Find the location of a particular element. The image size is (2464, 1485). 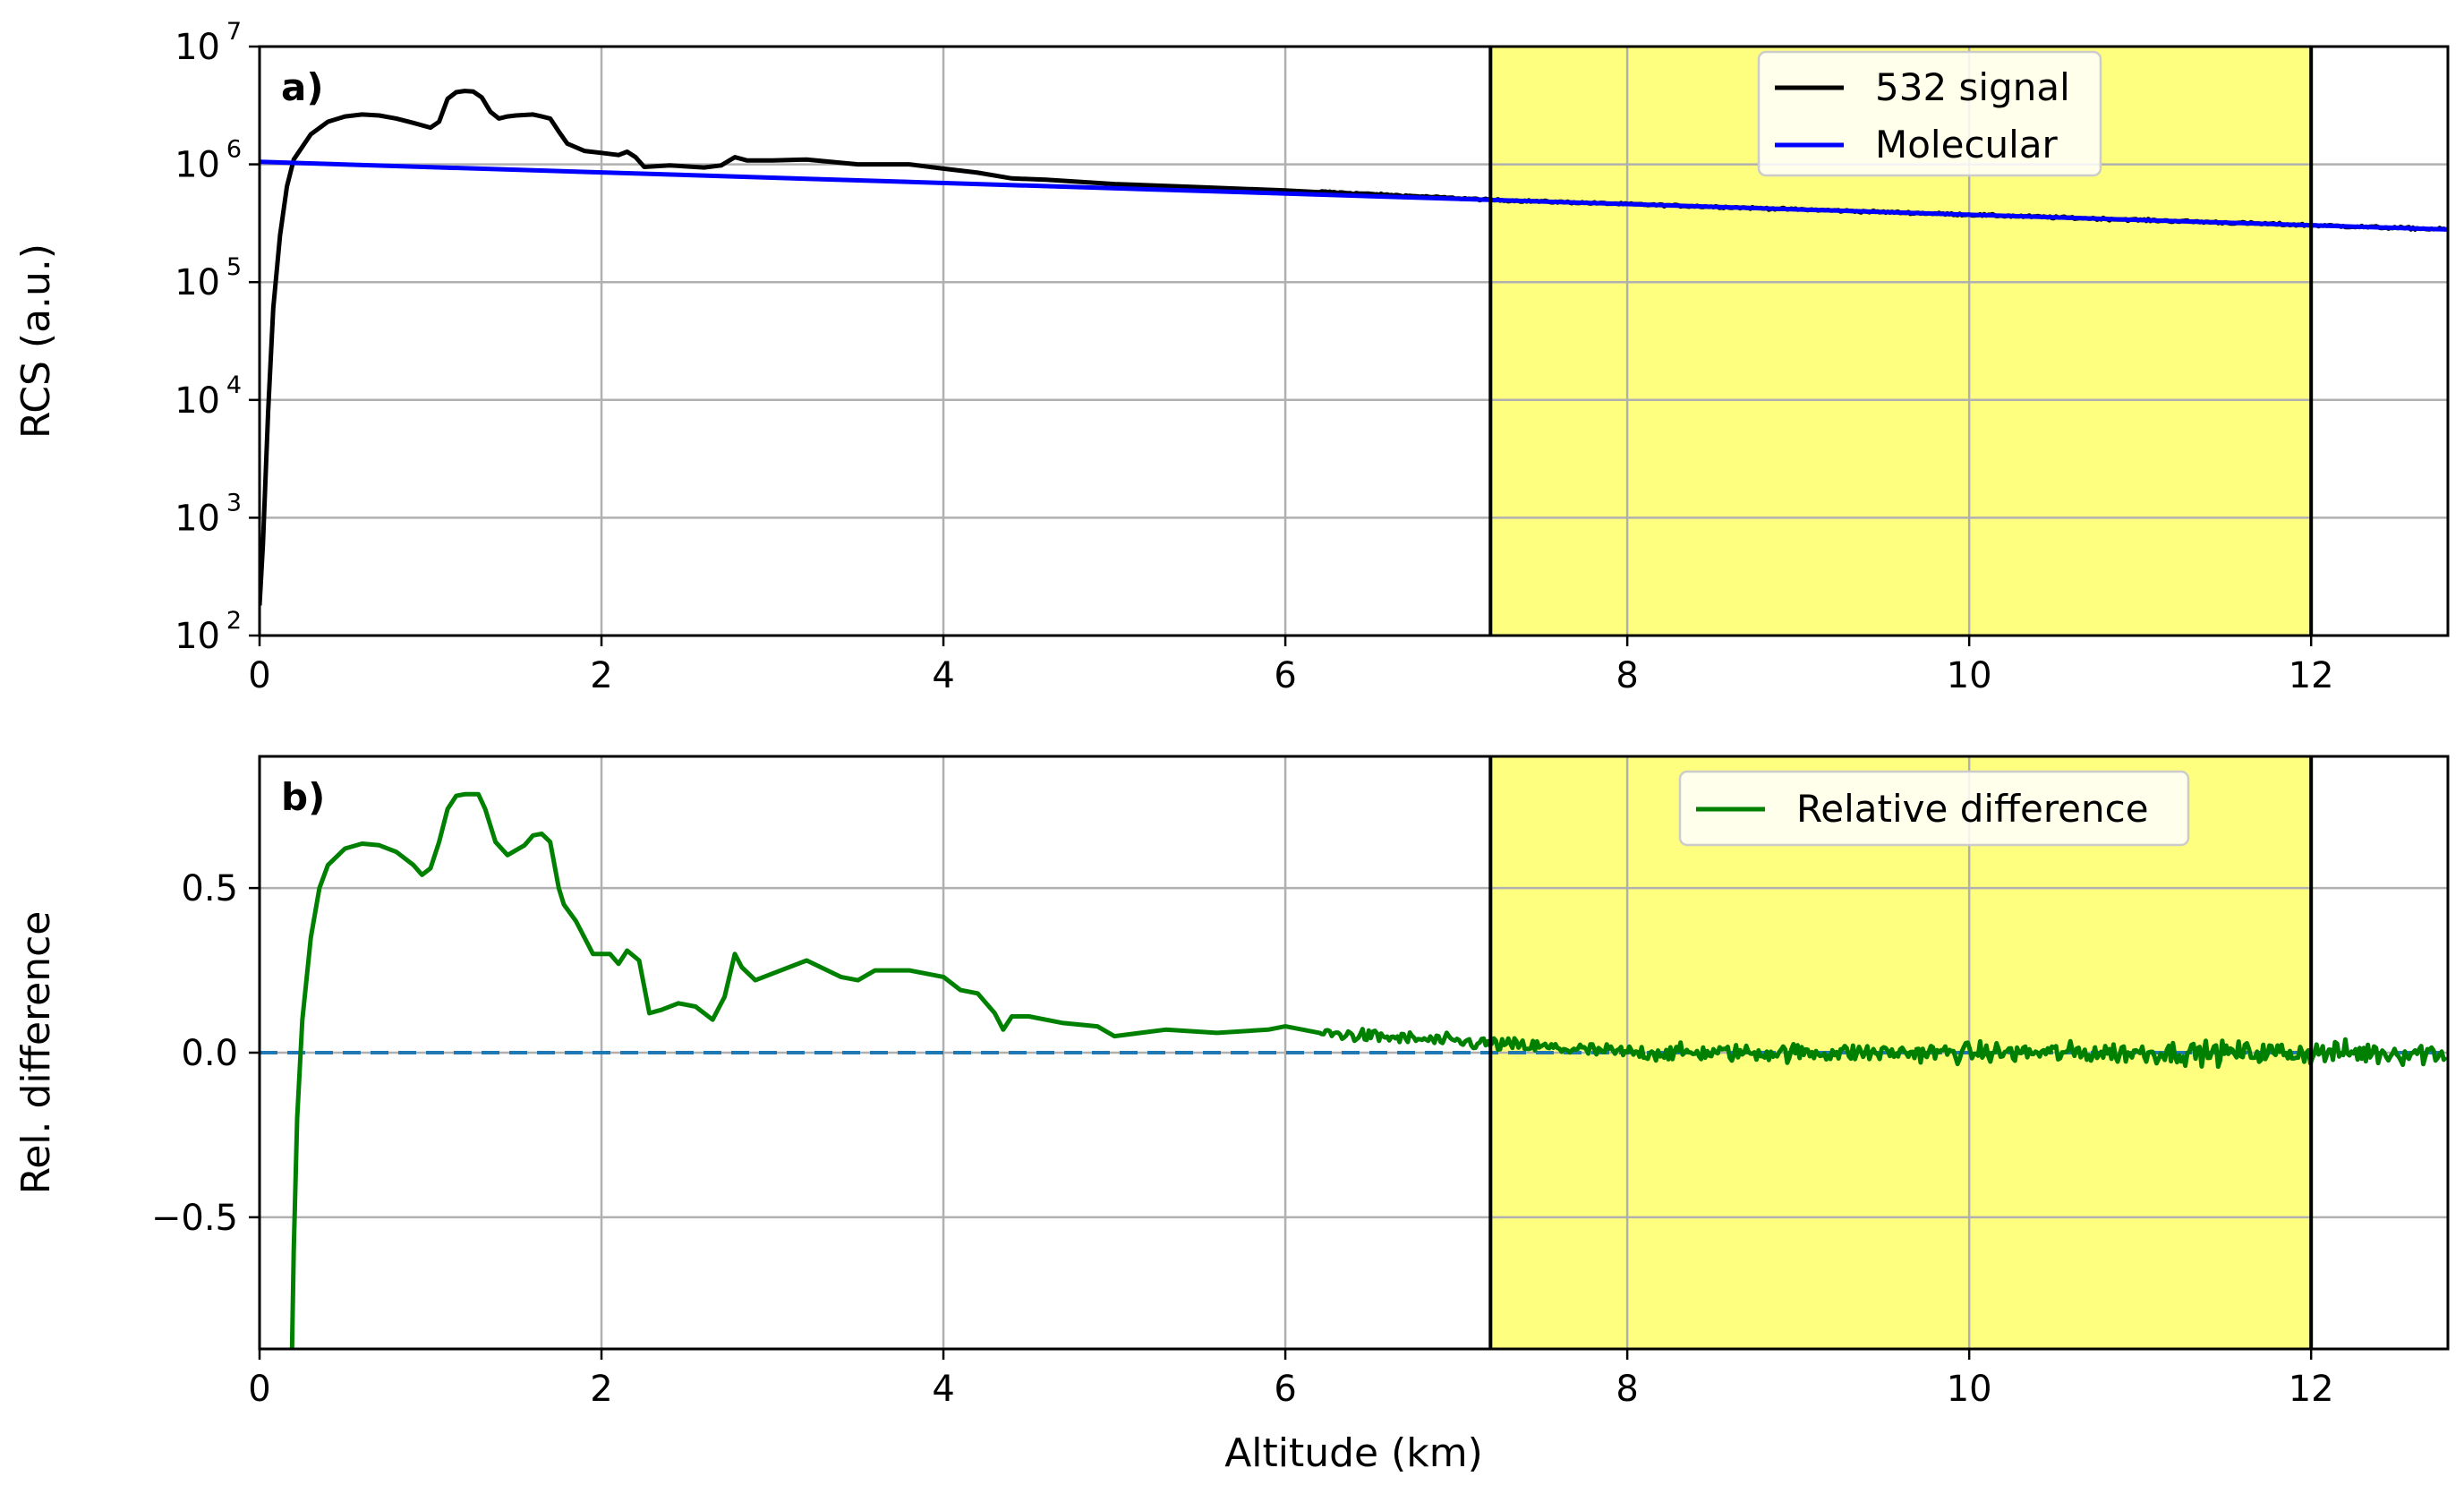

y-tick-label-exponent: 2 is located at coordinates (234, 621).